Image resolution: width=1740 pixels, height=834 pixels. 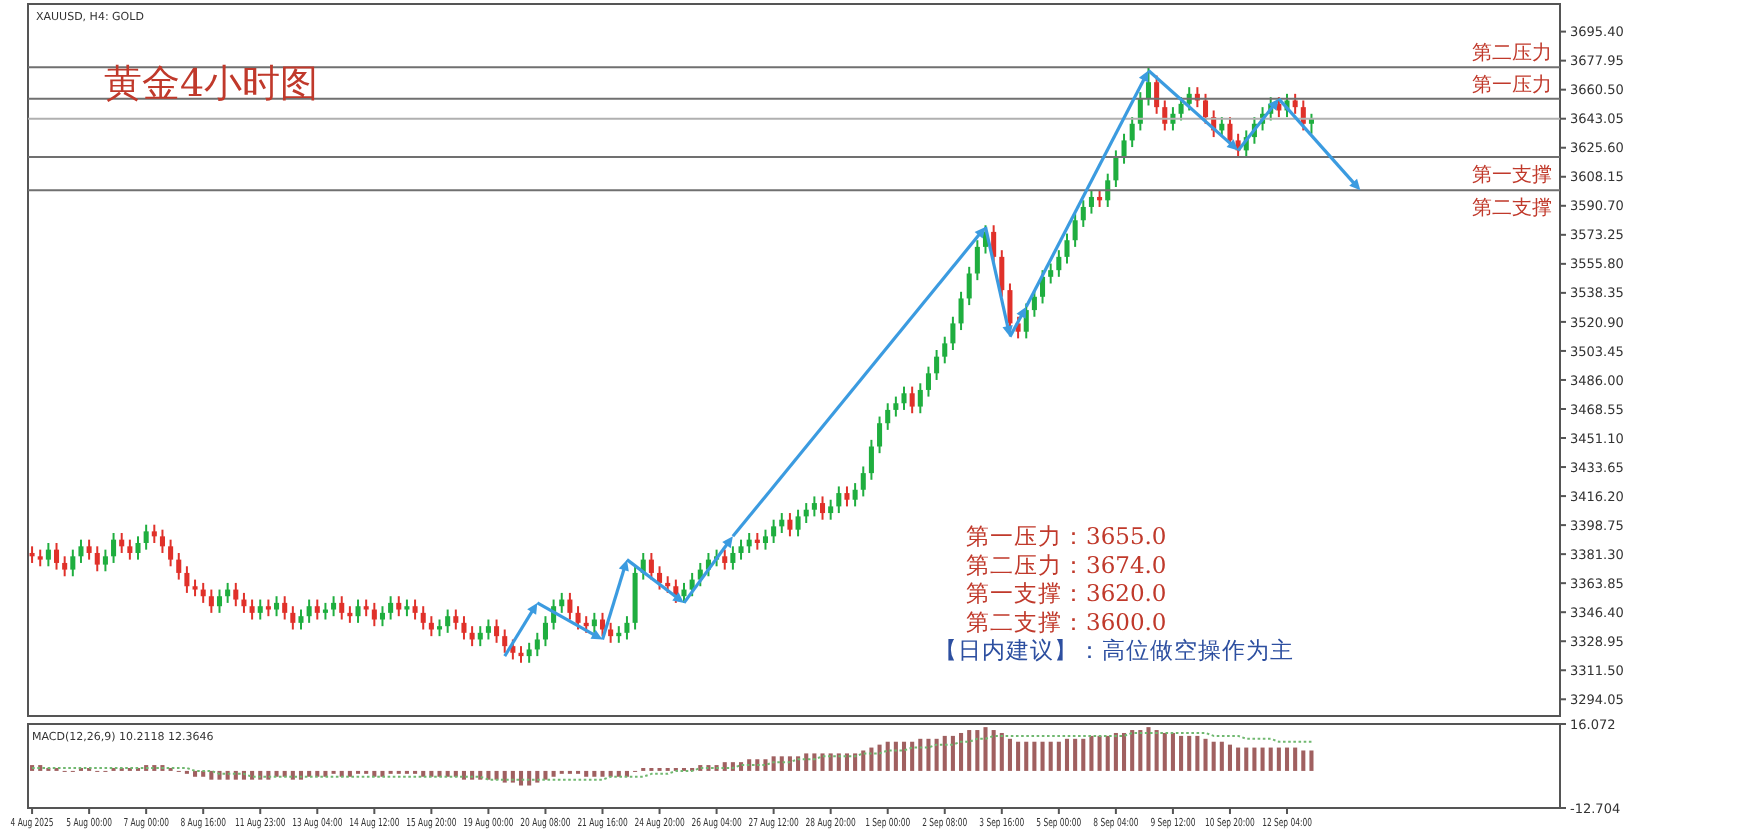 I want to click on line-series, so click(x=672, y=756).